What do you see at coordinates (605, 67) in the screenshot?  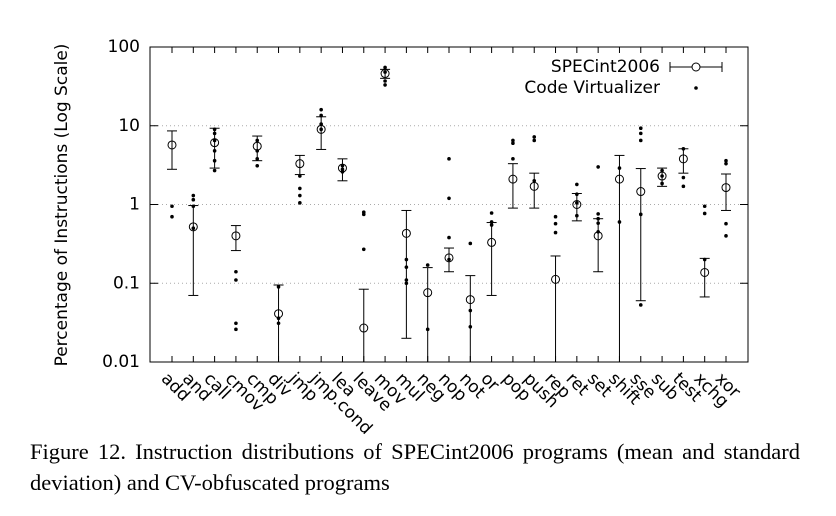 I see `legend-label: SPECint2006` at bounding box center [605, 67].